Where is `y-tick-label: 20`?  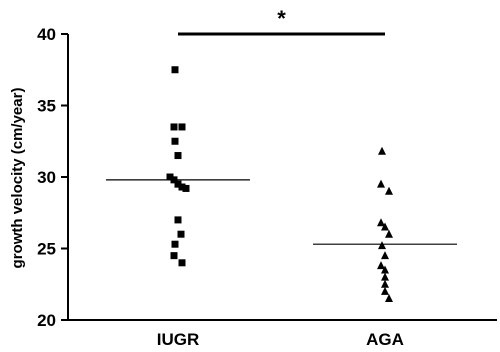 y-tick-label: 20 is located at coordinates (46, 320).